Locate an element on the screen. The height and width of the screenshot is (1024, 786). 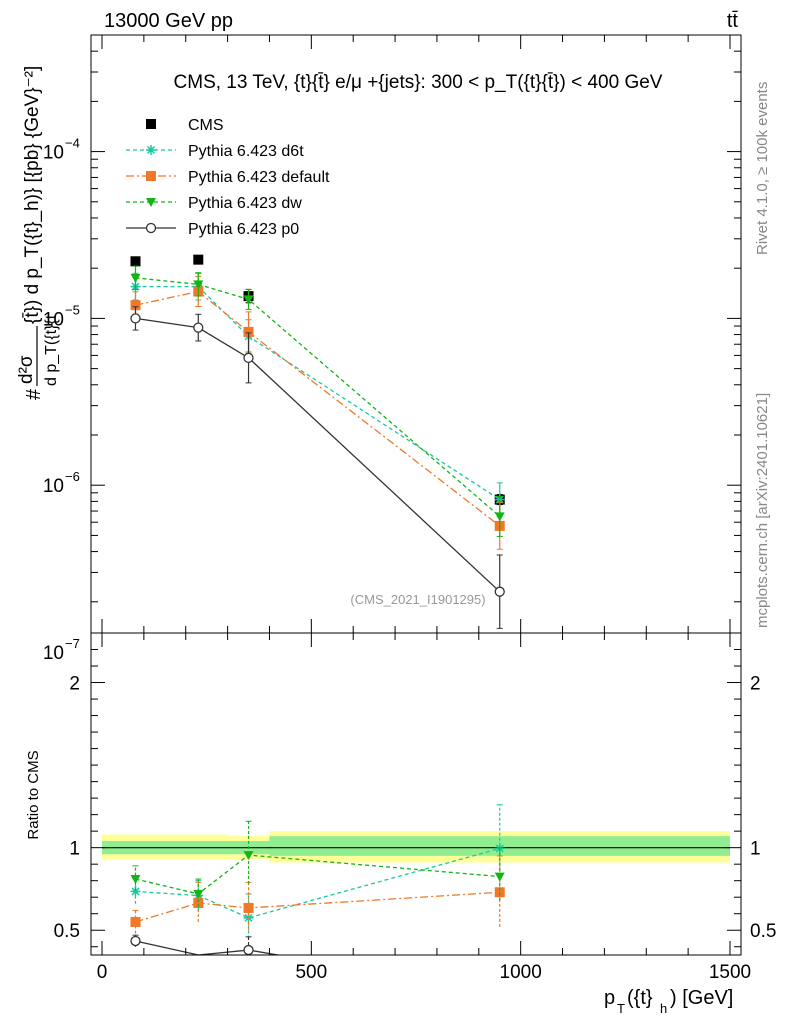
main-ylabel-denominator: d p_T({t}{t is located at coordinates (51, 350).